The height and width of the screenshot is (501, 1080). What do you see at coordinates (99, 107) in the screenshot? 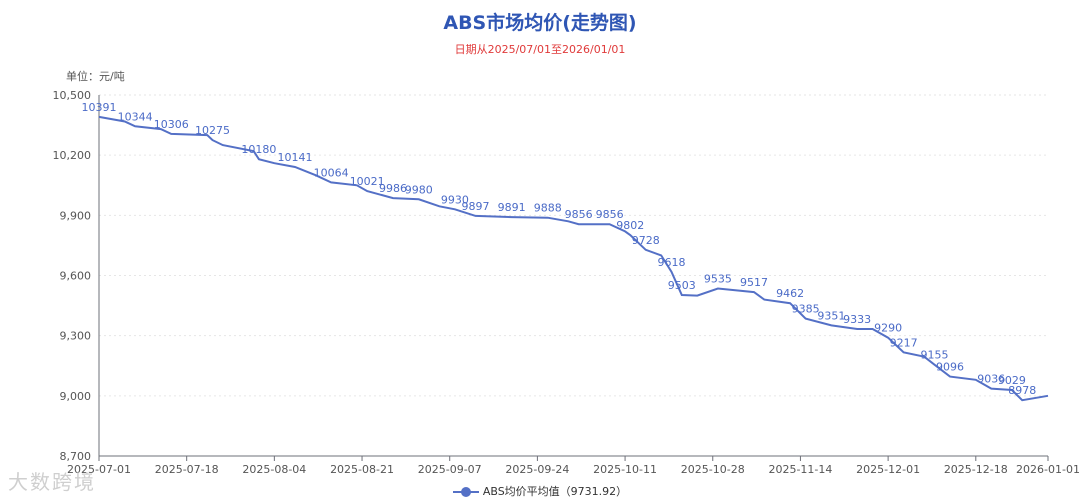
I see `data-label: 10391` at bounding box center [99, 107].